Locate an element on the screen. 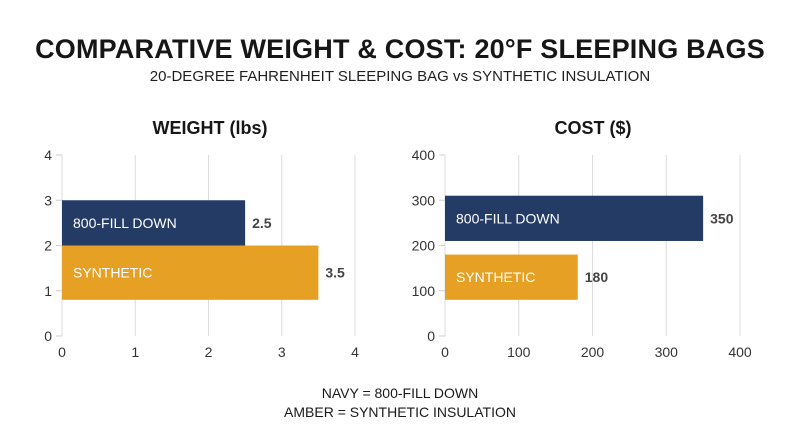 The height and width of the screenshot is (447, 800). legend-navy-entry: NAVY = 800-FILL DOWN is located at coordinates (400, 393).